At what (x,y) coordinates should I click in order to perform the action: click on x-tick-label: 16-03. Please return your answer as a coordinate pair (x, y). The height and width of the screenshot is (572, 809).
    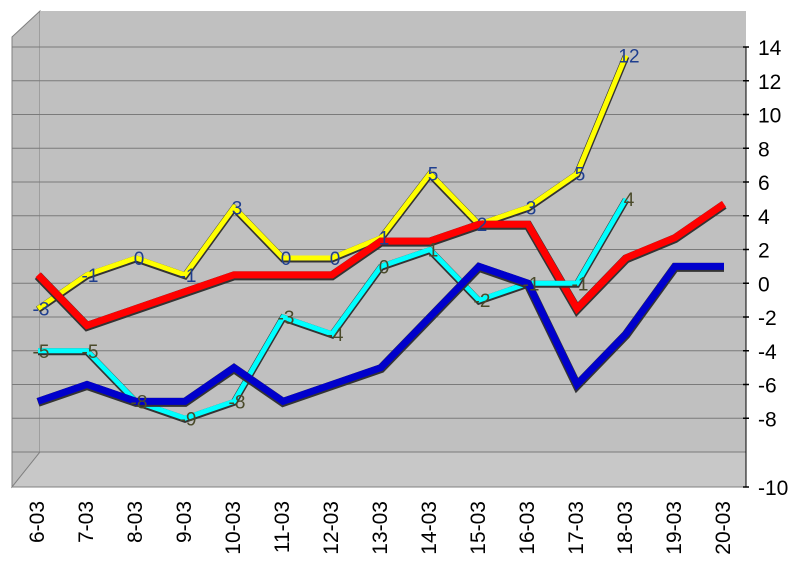
    Looking at the image, I should click on (527, 528).